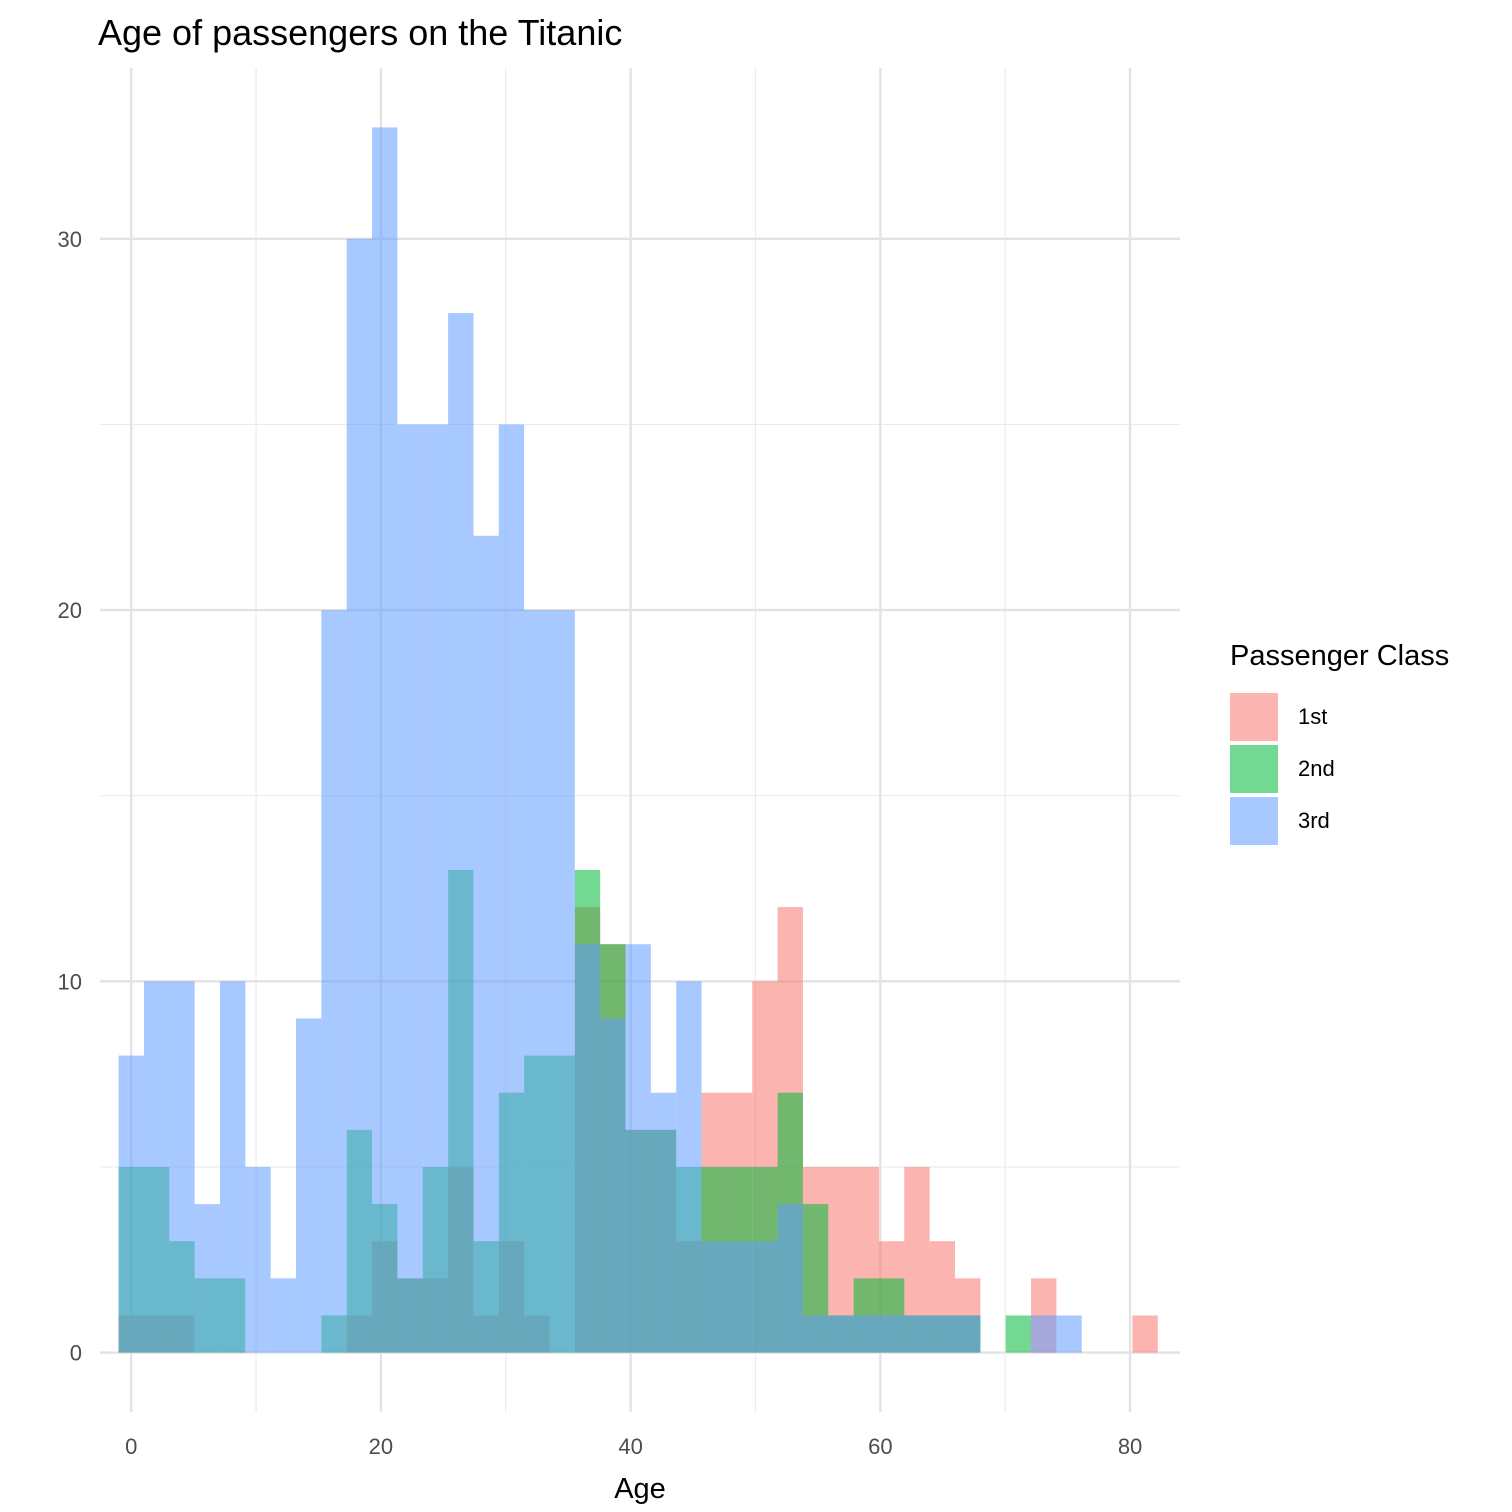 Image resolution: width=1512 pixels, height=1512 pixels. Describe the element at coordinates (131, 1446) in the screenshot. I see `x-tick-label: 0` at that location.